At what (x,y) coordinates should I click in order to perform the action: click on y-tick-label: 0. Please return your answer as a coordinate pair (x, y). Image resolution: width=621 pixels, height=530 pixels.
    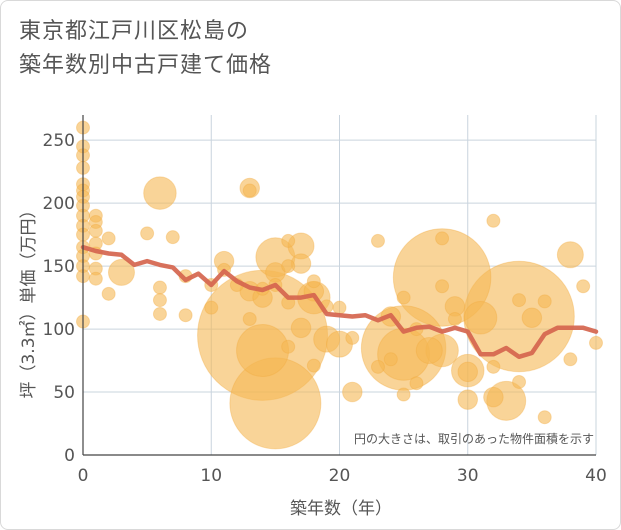
    Looking at the image, I should click on (69, 456).